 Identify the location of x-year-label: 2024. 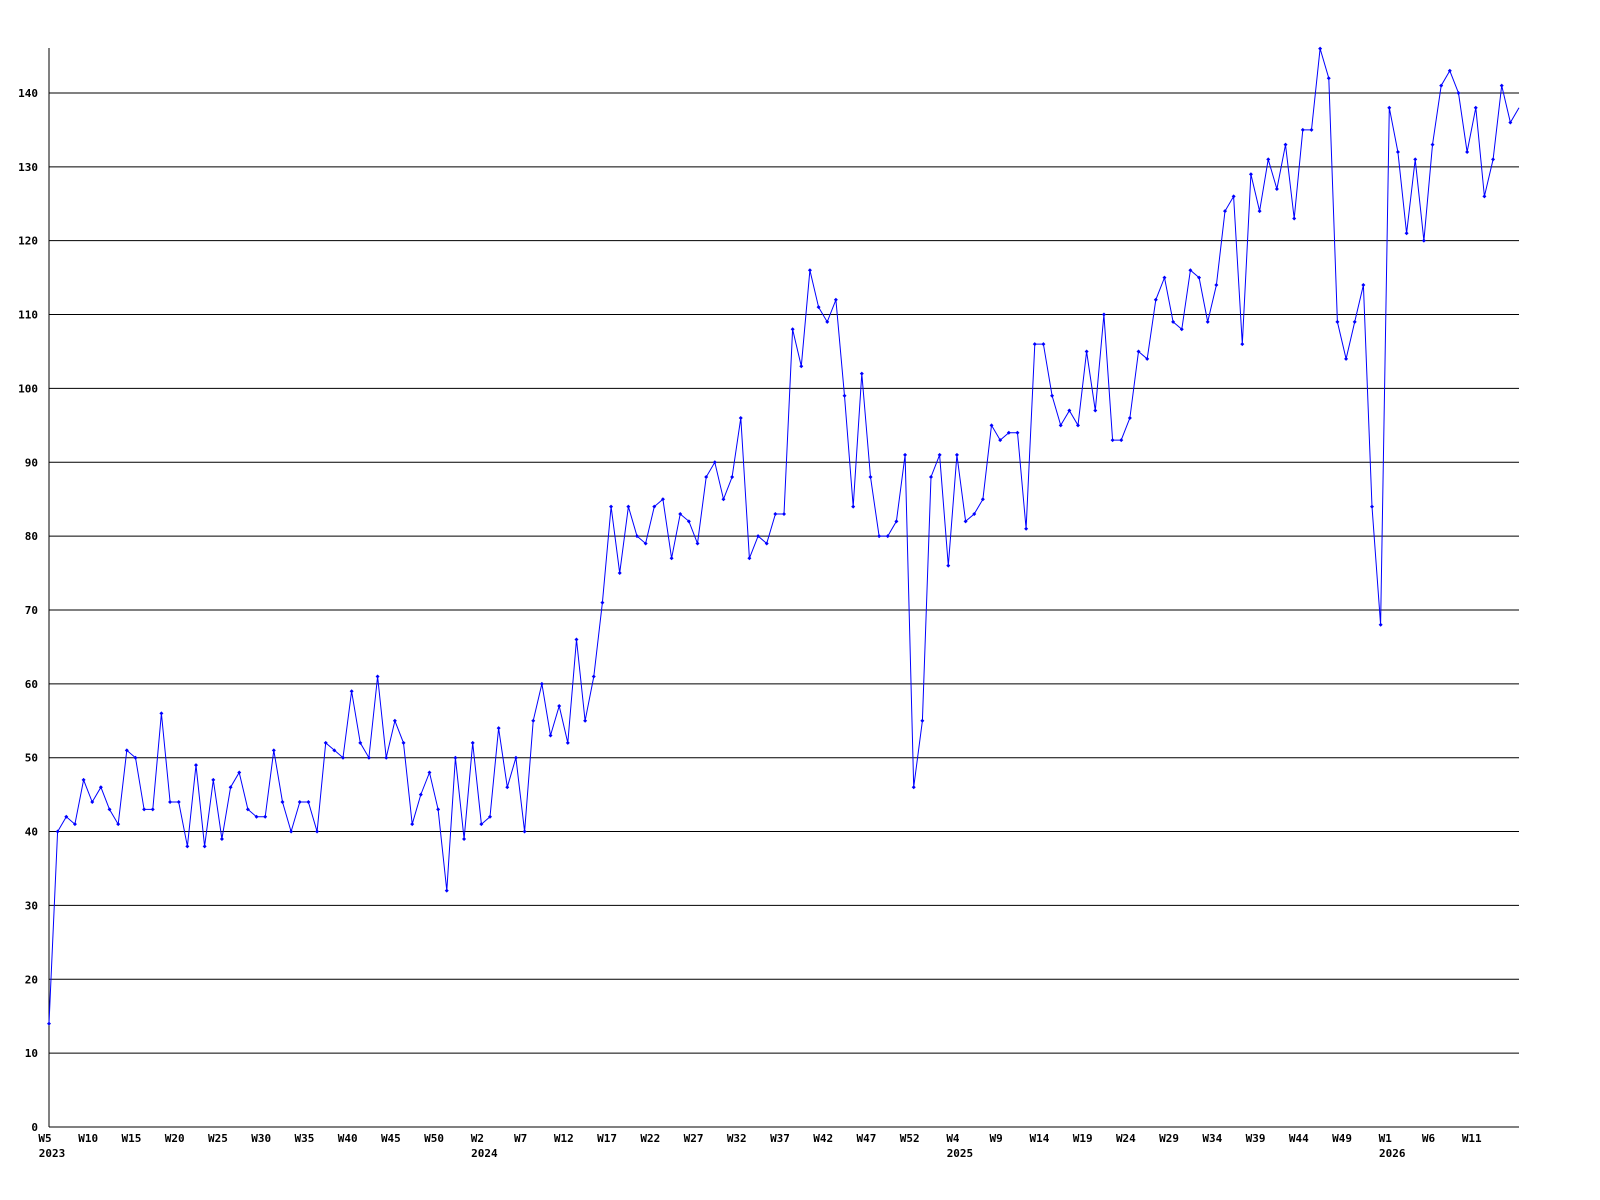
(484, 1153).